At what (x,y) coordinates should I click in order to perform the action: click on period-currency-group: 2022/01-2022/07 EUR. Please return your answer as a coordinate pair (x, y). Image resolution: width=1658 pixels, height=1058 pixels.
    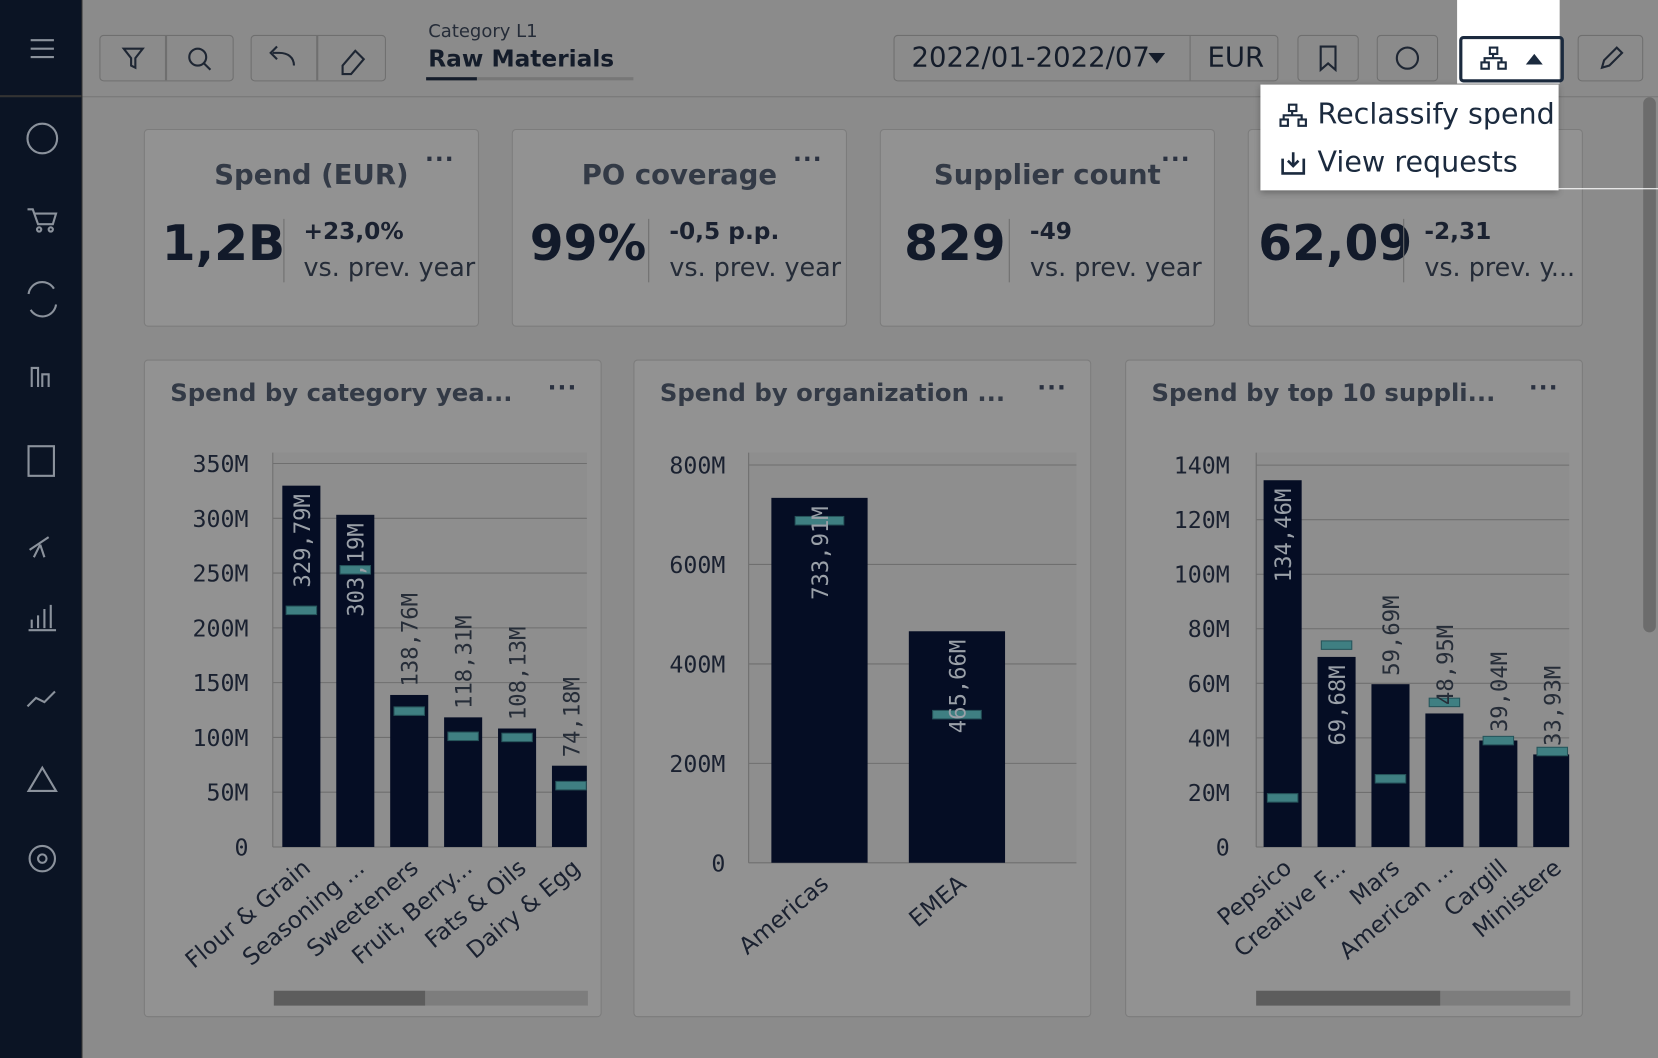
    Looking at the image, I should click on (1086, 58).